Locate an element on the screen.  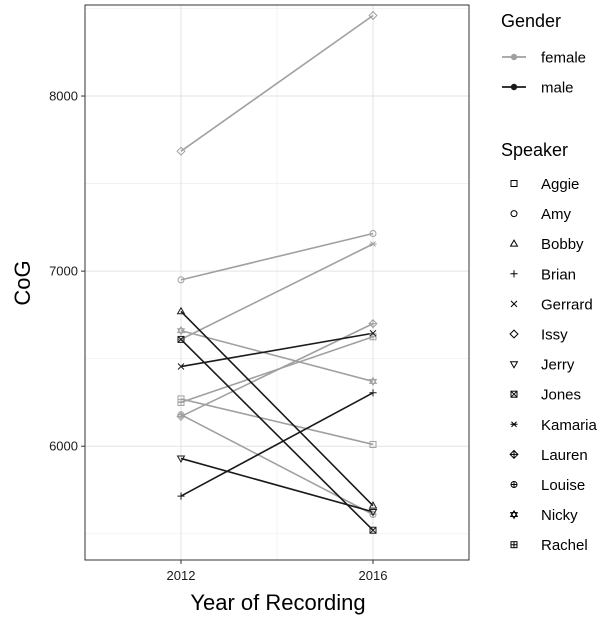
series-line-kamaria is located at coordinates (277, 292).